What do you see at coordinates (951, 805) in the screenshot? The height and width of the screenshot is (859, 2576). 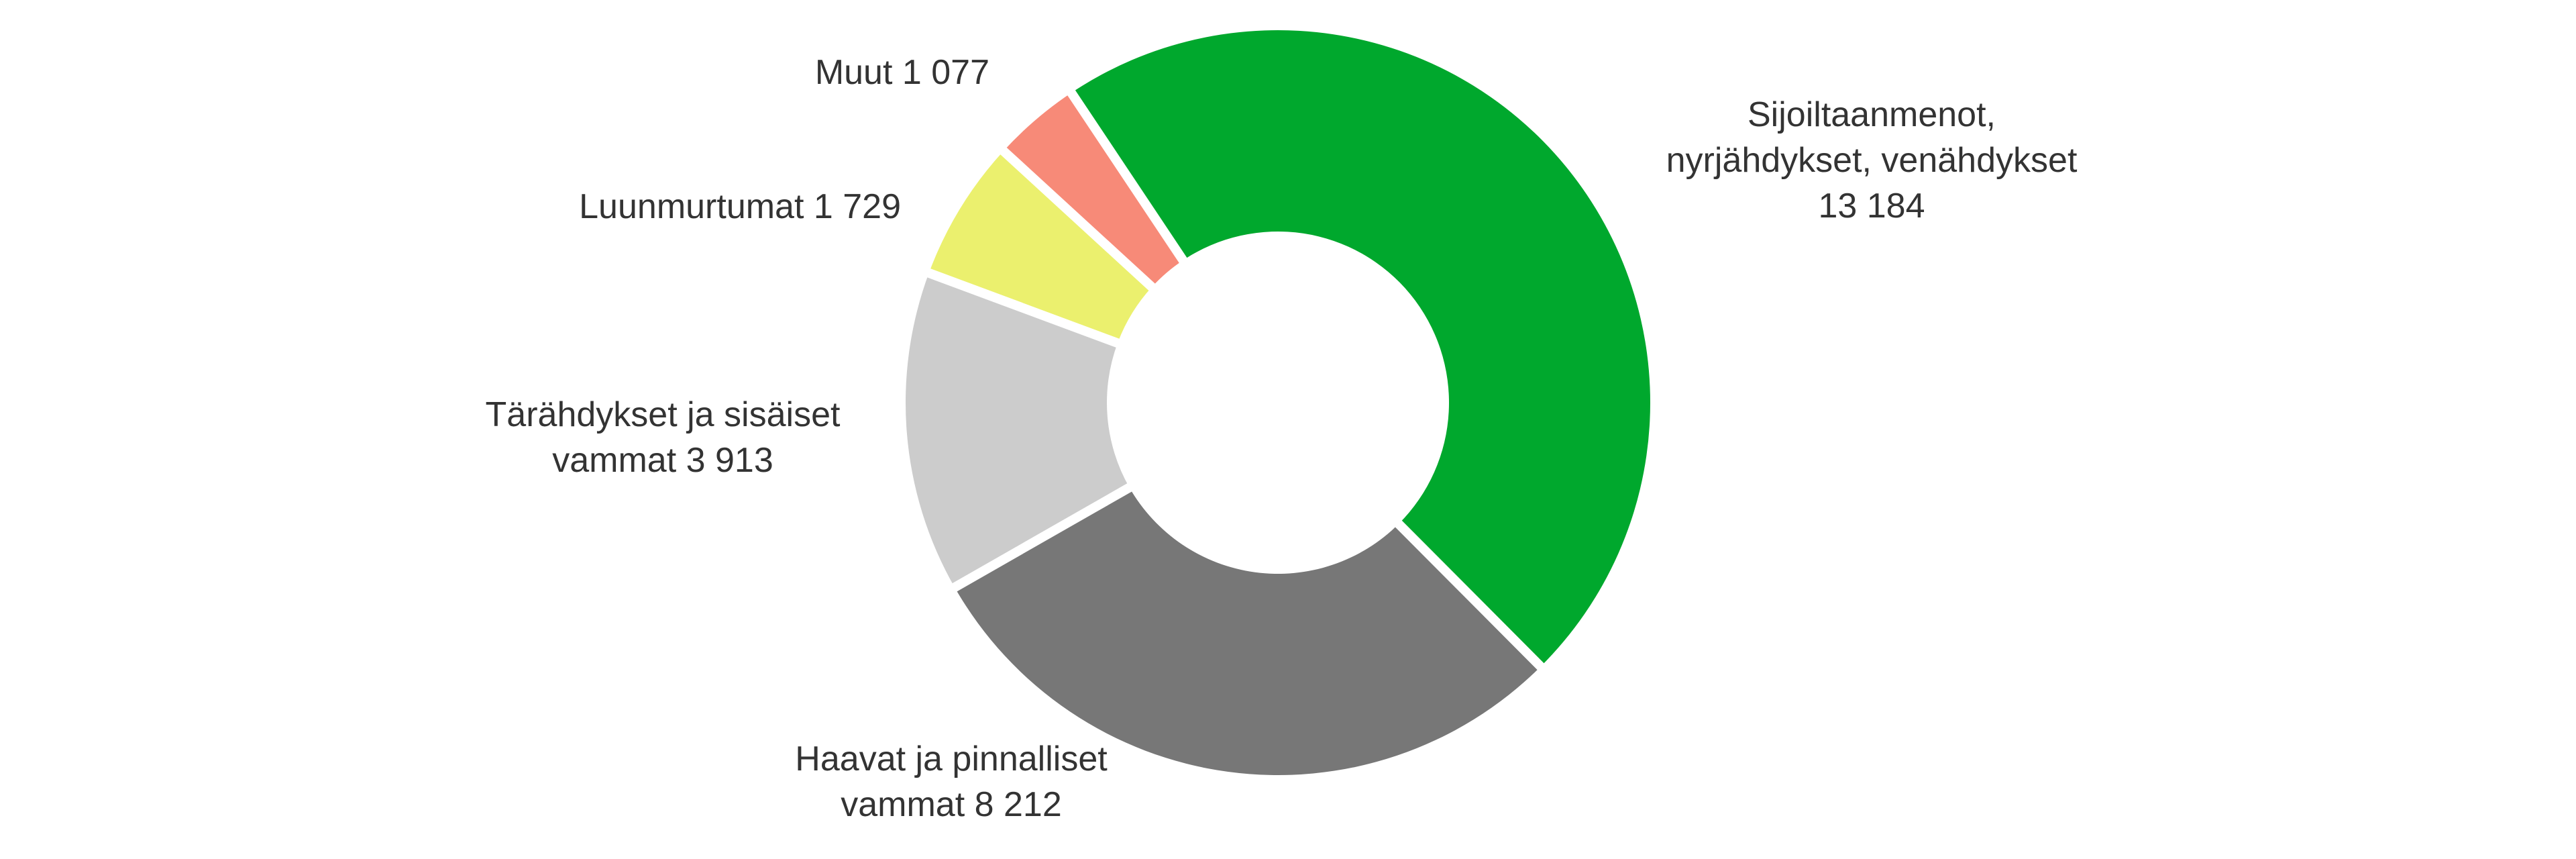 I see `slice-label-line: vammat 8 212` at bounding box center [951, 805].